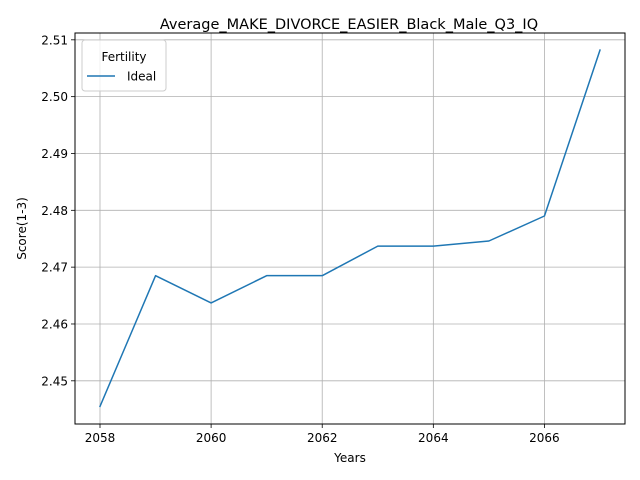  What do you see at coordinates (54, 154) in the screenshot?
I see `y-tick-label: 2.49` at bounding box center [54, 154].